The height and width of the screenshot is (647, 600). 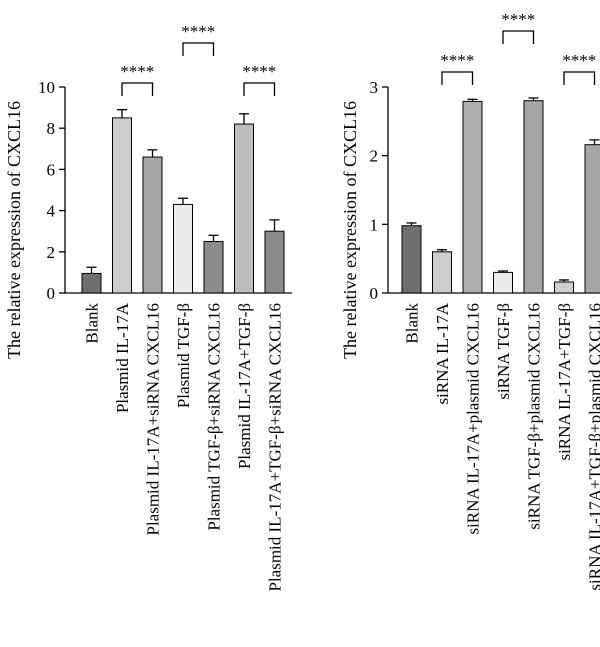 What do you see at coordinates (473, 419) in the screenshot?
I see `x-category-label: siRNA IL-17A+plasmid CXCL16` at bounding box center [473, 419].